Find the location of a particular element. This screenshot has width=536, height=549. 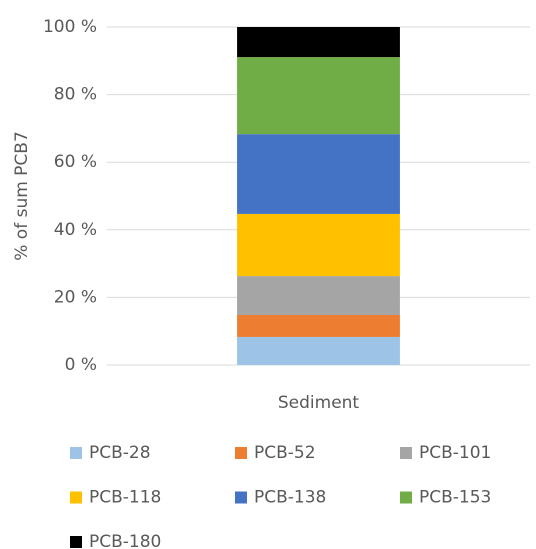

y-tick-label: 80 % is located at coordinates (75, 95).